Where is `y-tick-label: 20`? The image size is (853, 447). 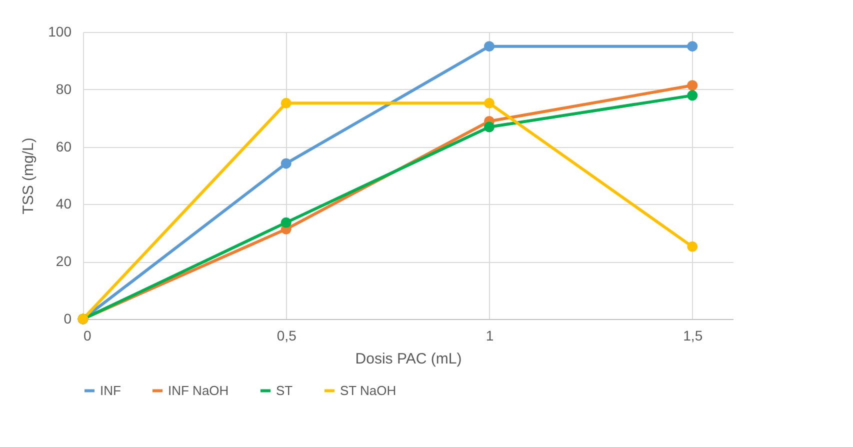 y-tick-label: 20 is located at coordinates (64, 261).